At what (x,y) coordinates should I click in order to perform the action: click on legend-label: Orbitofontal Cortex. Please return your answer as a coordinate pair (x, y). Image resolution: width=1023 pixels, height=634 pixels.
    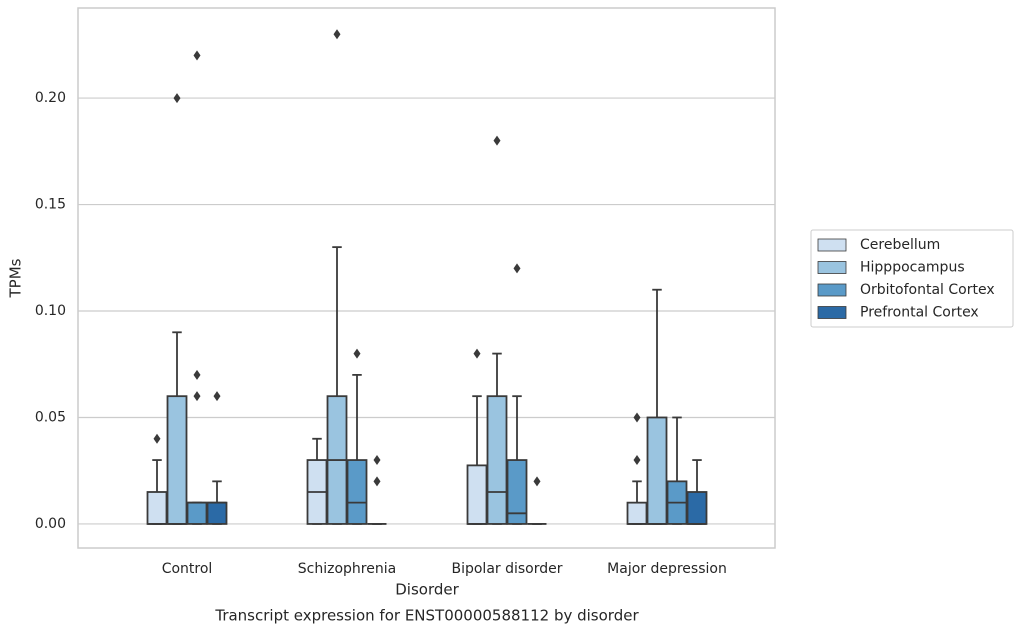
    Looking at the image, I should click on (927, 290).